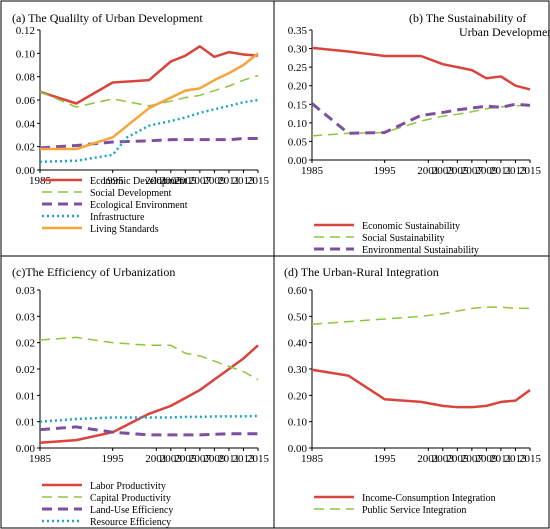 Image resolution: width=550 pixels, height=529 pixels. I want to click on legend-label: Social Development, so click(131, 193).